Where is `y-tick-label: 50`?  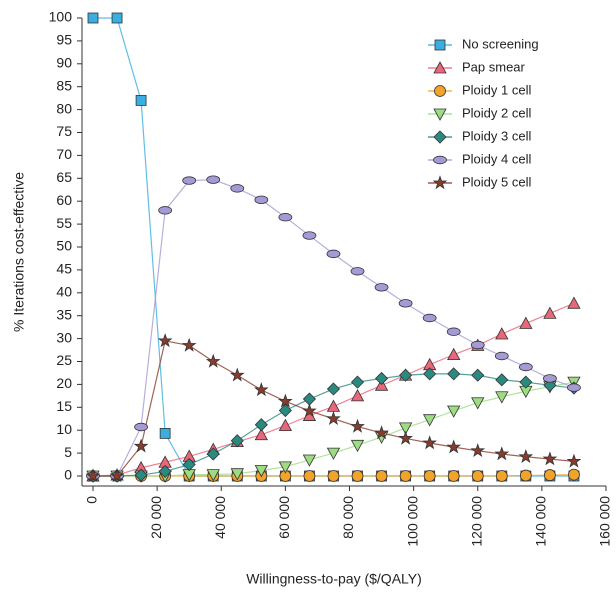
y-tick-label: 50 is located at coordinates (64, 246).